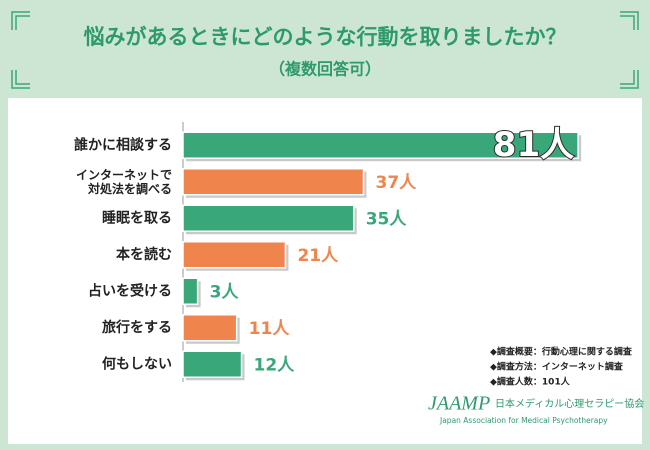  Describe the element at coordinates (123, 144) in the screenshot. I see `category-label: 誰かに相談する` at that location.